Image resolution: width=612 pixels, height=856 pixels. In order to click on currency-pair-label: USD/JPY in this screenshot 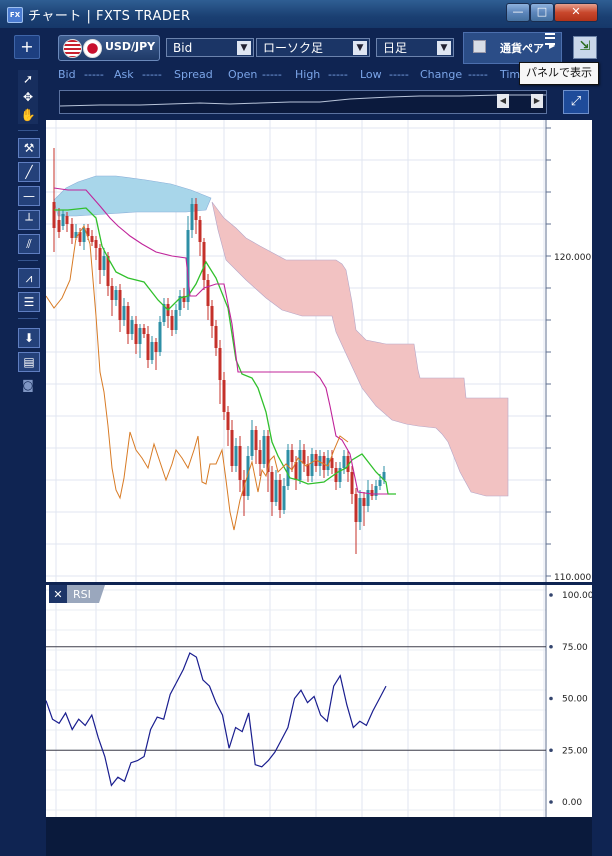, I will do `click(130, 46)`.